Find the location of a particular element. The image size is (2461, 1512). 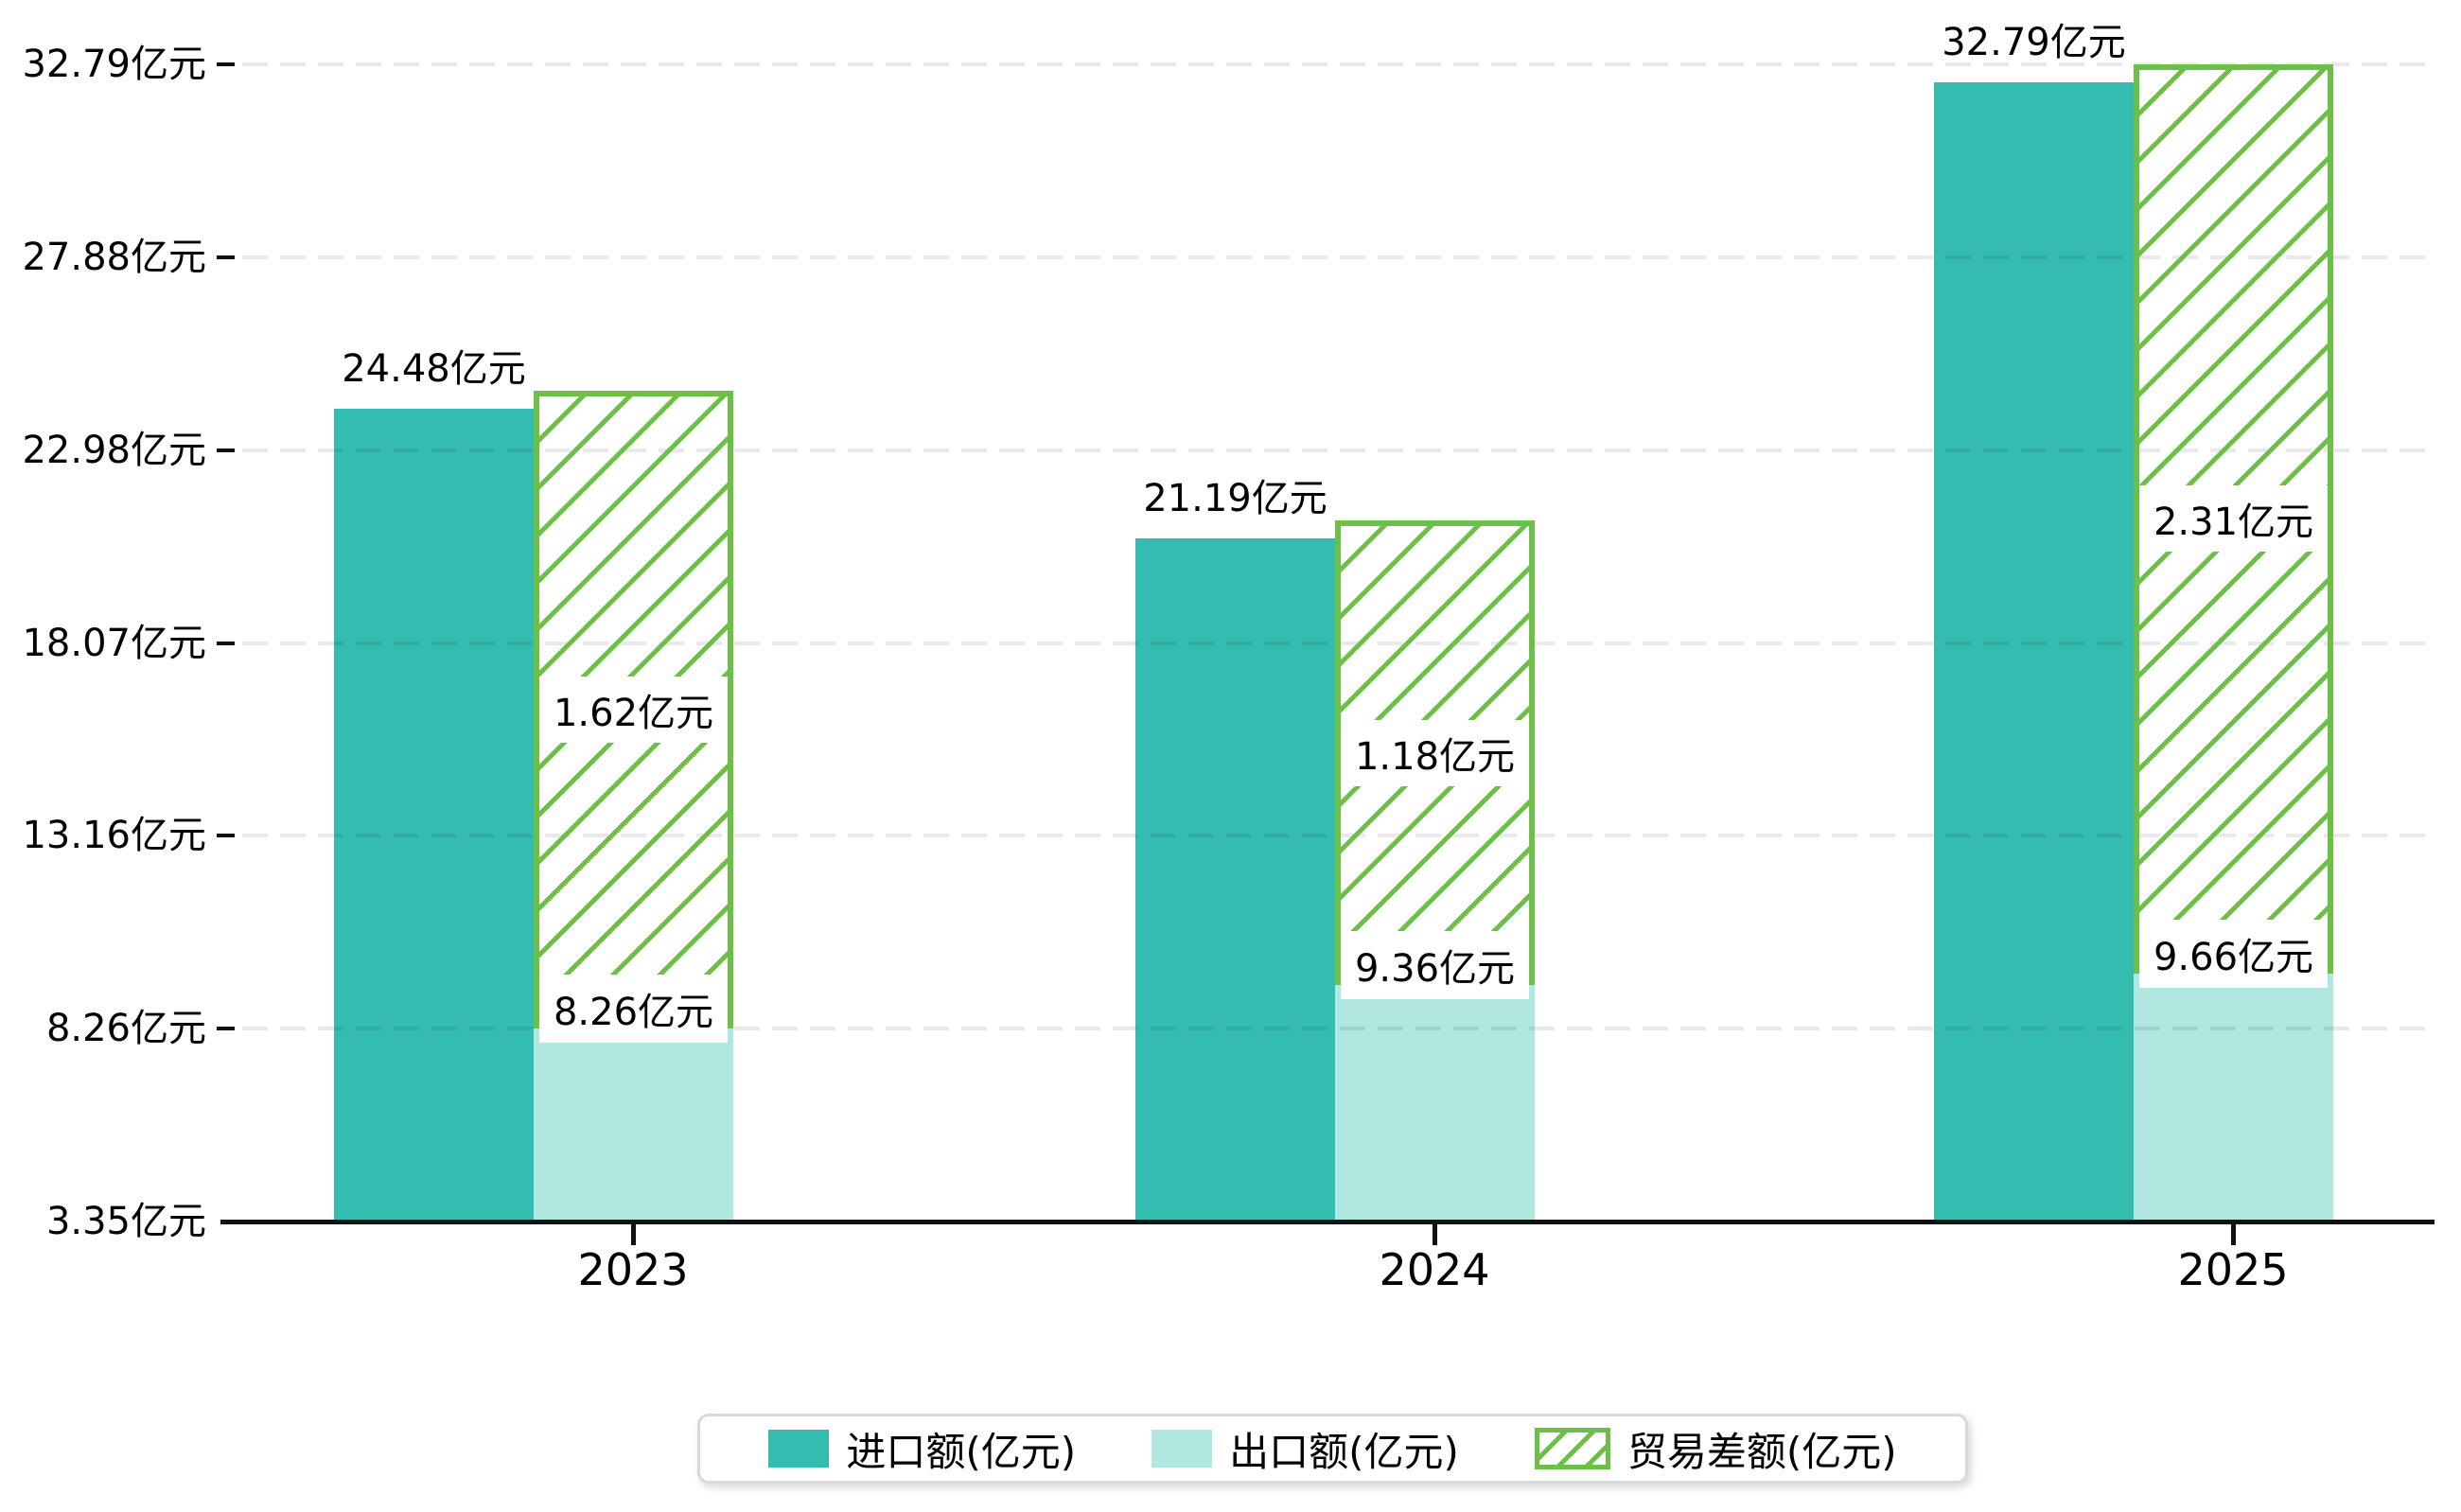

import-bar-2025 is located at coordinates (2034, 652).